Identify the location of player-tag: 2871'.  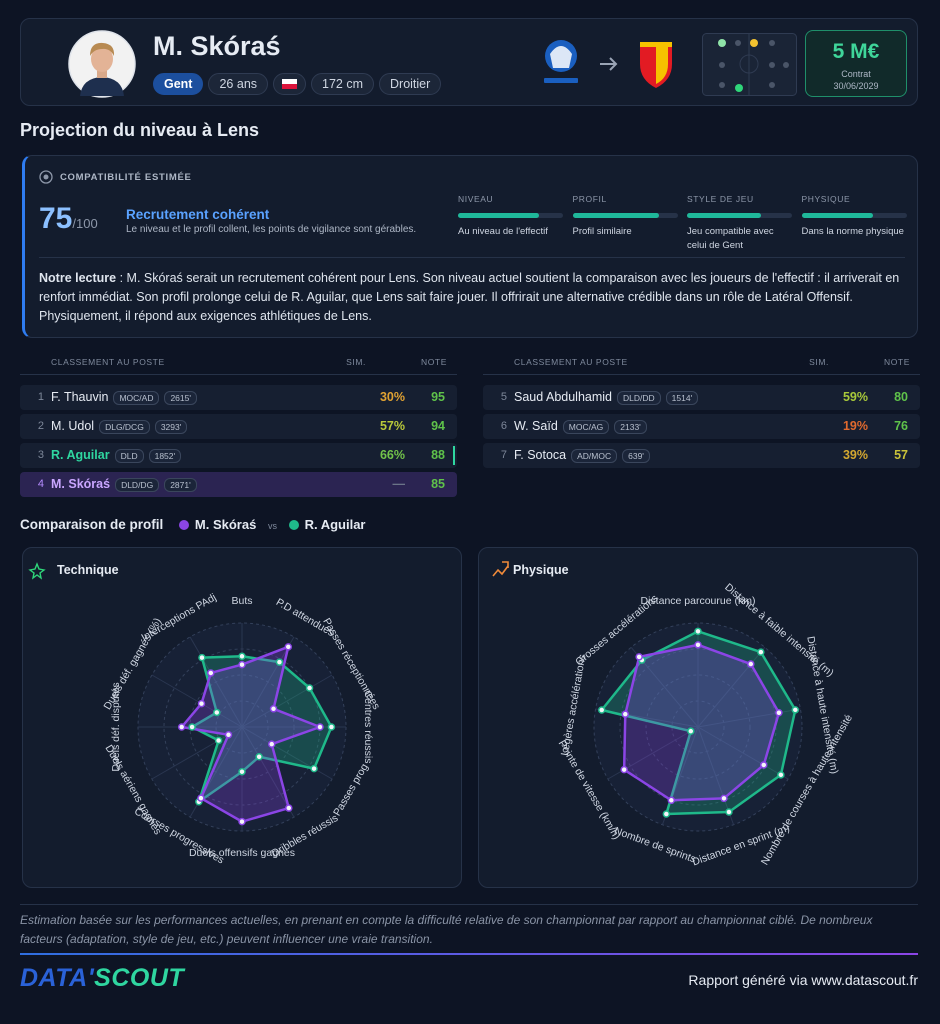
(180, 484).